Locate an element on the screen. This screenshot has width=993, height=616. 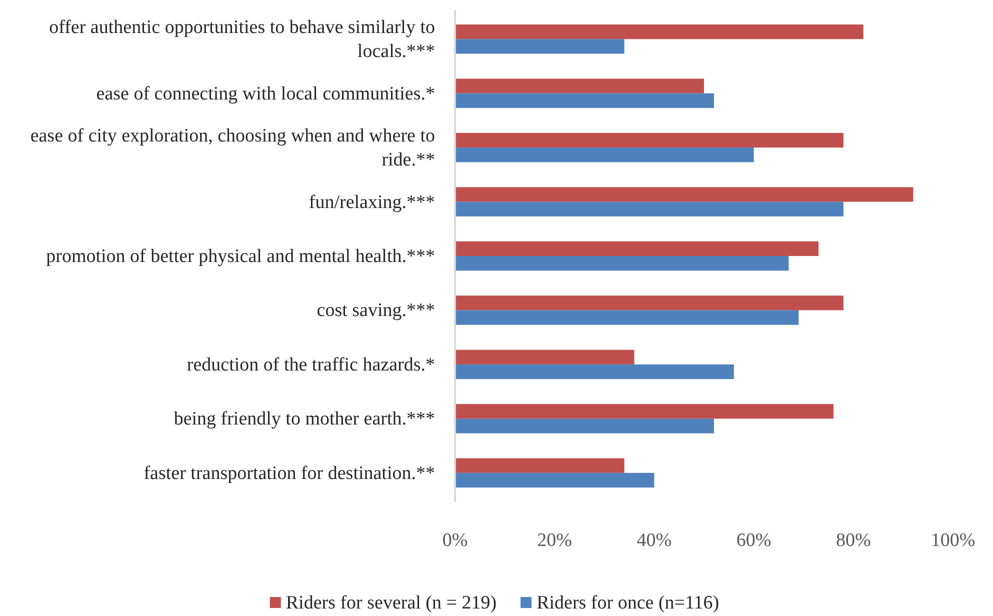
y-tick-label: ease of city exploration, choosing when and where to ride.** is located at coordinates (232, 147).